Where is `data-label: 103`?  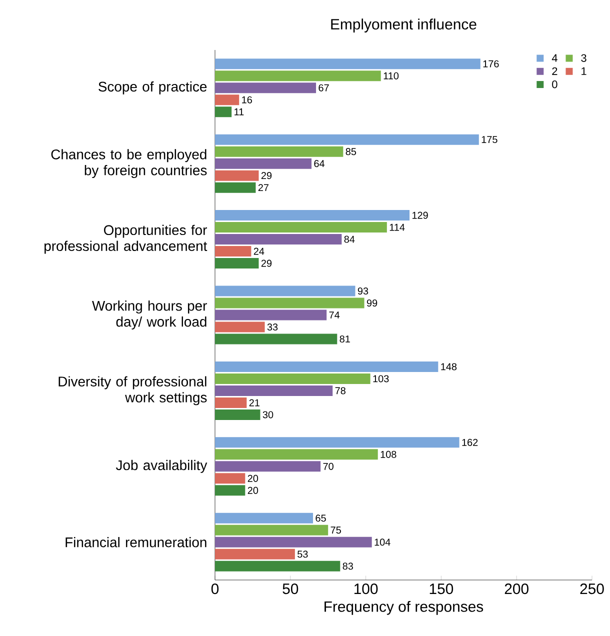 data-label: 103 is located at coordinates (381, 378).